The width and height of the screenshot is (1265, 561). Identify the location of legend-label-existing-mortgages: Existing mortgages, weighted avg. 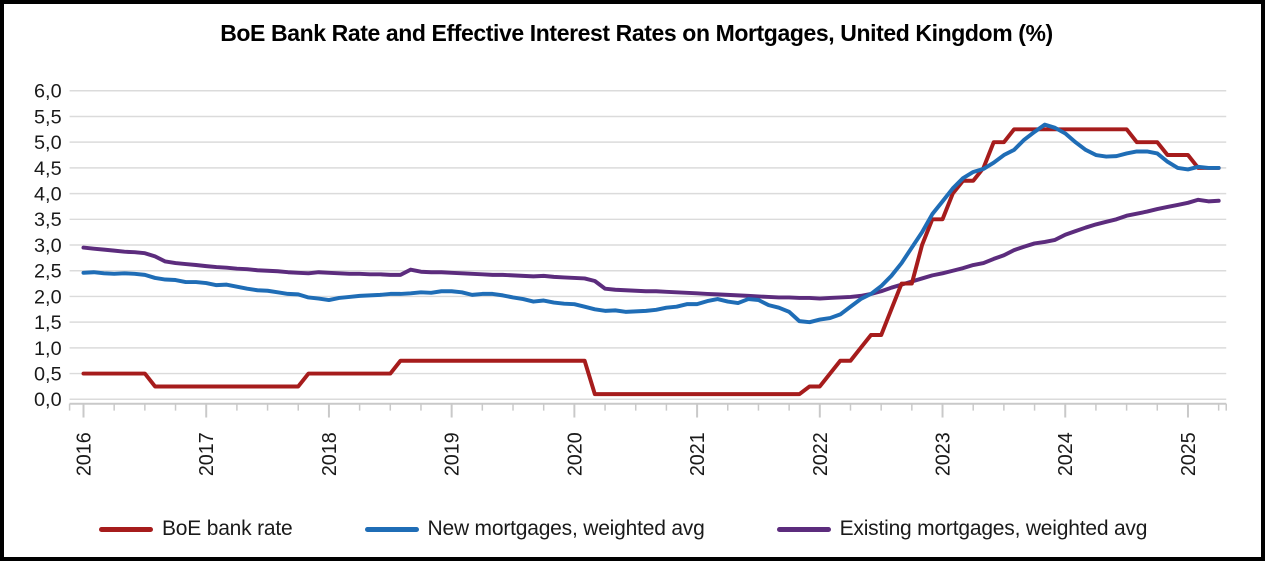
(993, 528).